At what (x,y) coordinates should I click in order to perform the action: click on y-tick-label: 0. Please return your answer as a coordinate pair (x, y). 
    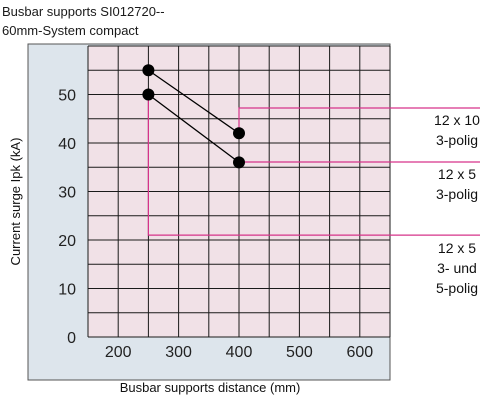
    Looking at the image, I should click on (71, 338).